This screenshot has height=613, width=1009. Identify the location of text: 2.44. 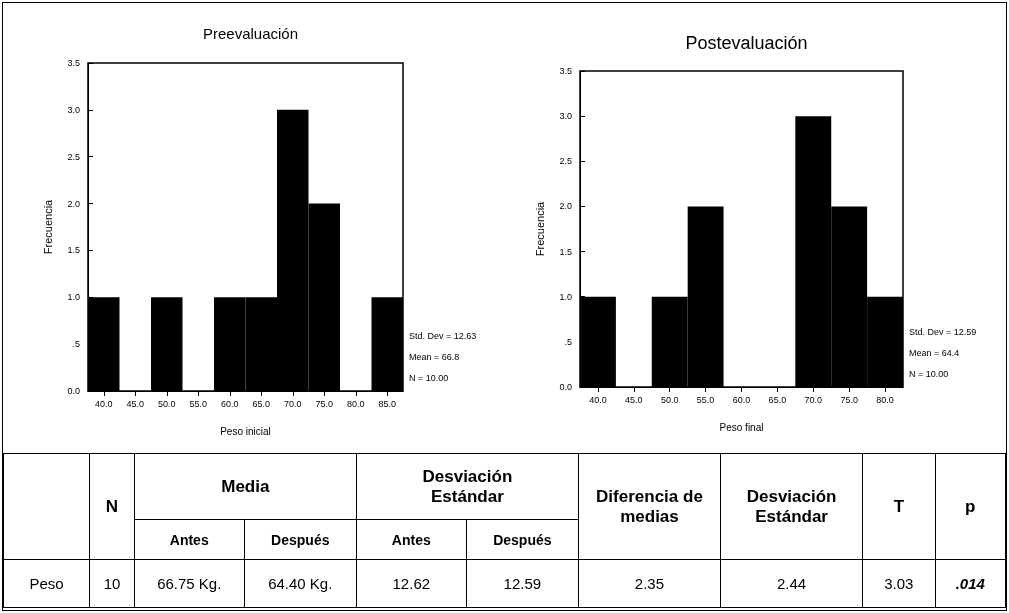
(792, 583).